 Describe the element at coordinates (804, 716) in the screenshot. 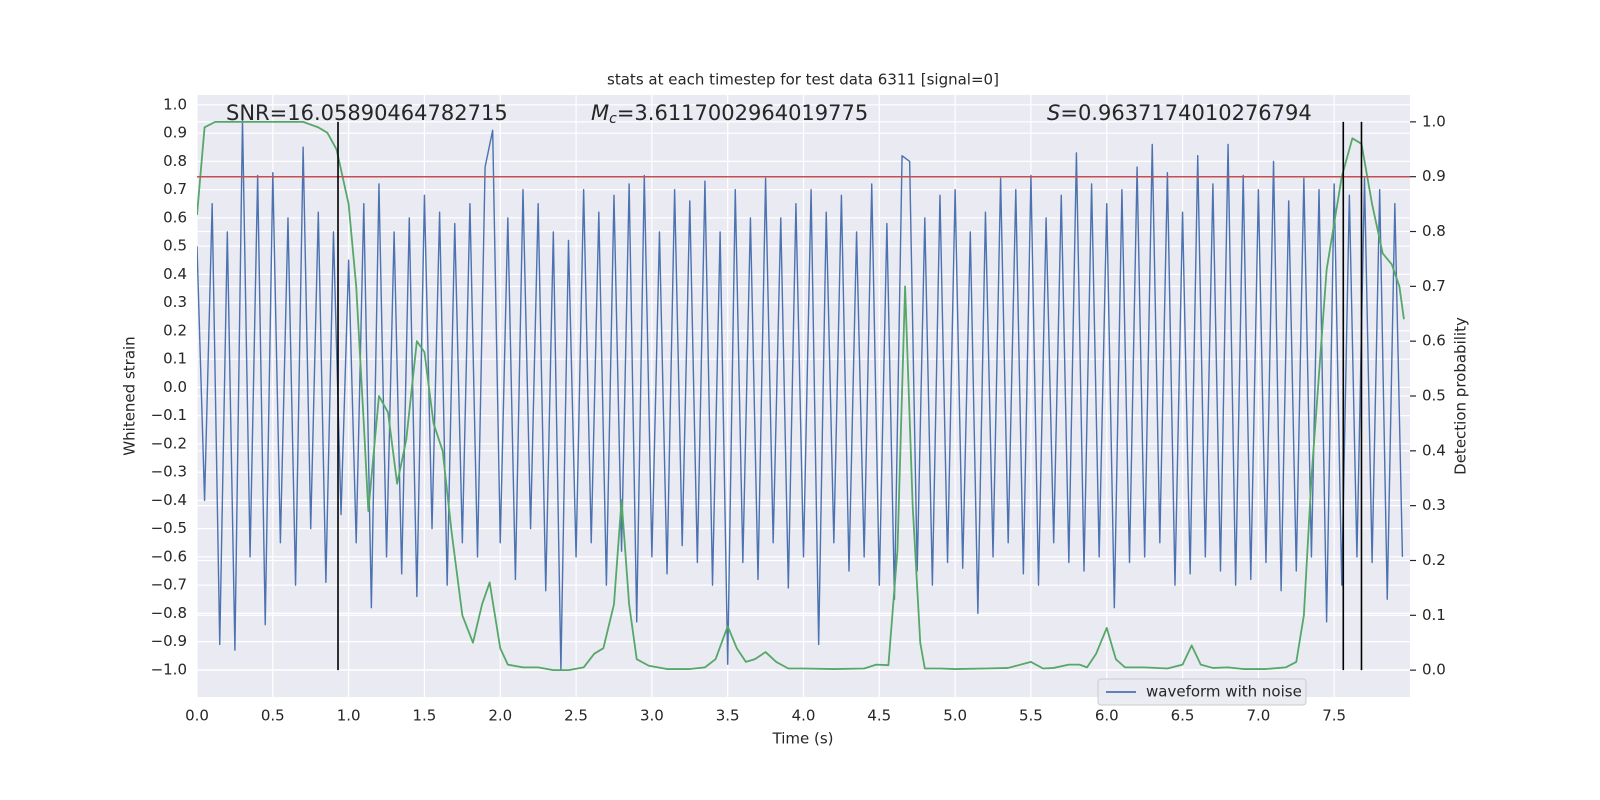

I see `x-tick-label: 4.0` at that location.